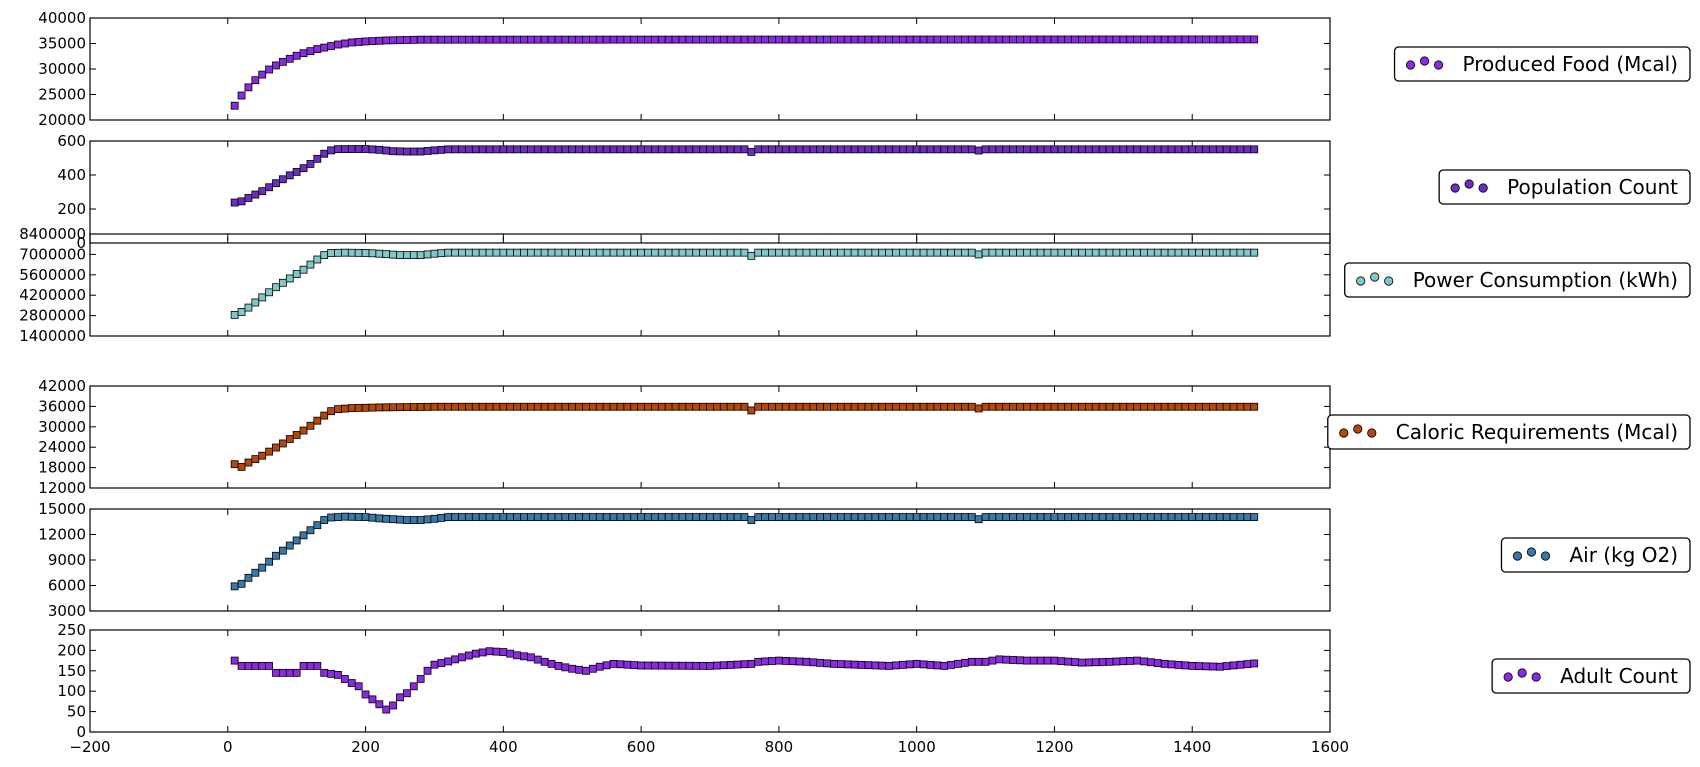  I want to click on y-tick-label: 250, so click(71, 630).